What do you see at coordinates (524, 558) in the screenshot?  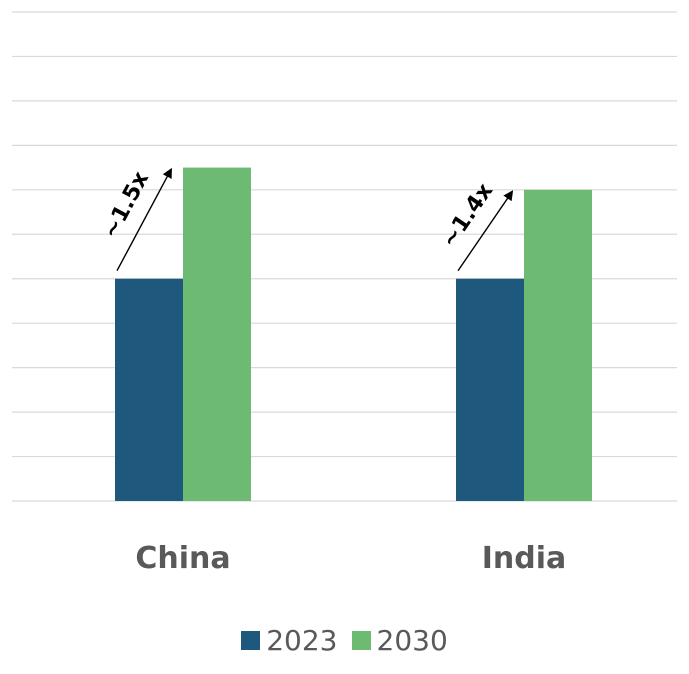 I see `tick-label-india: India` at bounding box center [524, 558].